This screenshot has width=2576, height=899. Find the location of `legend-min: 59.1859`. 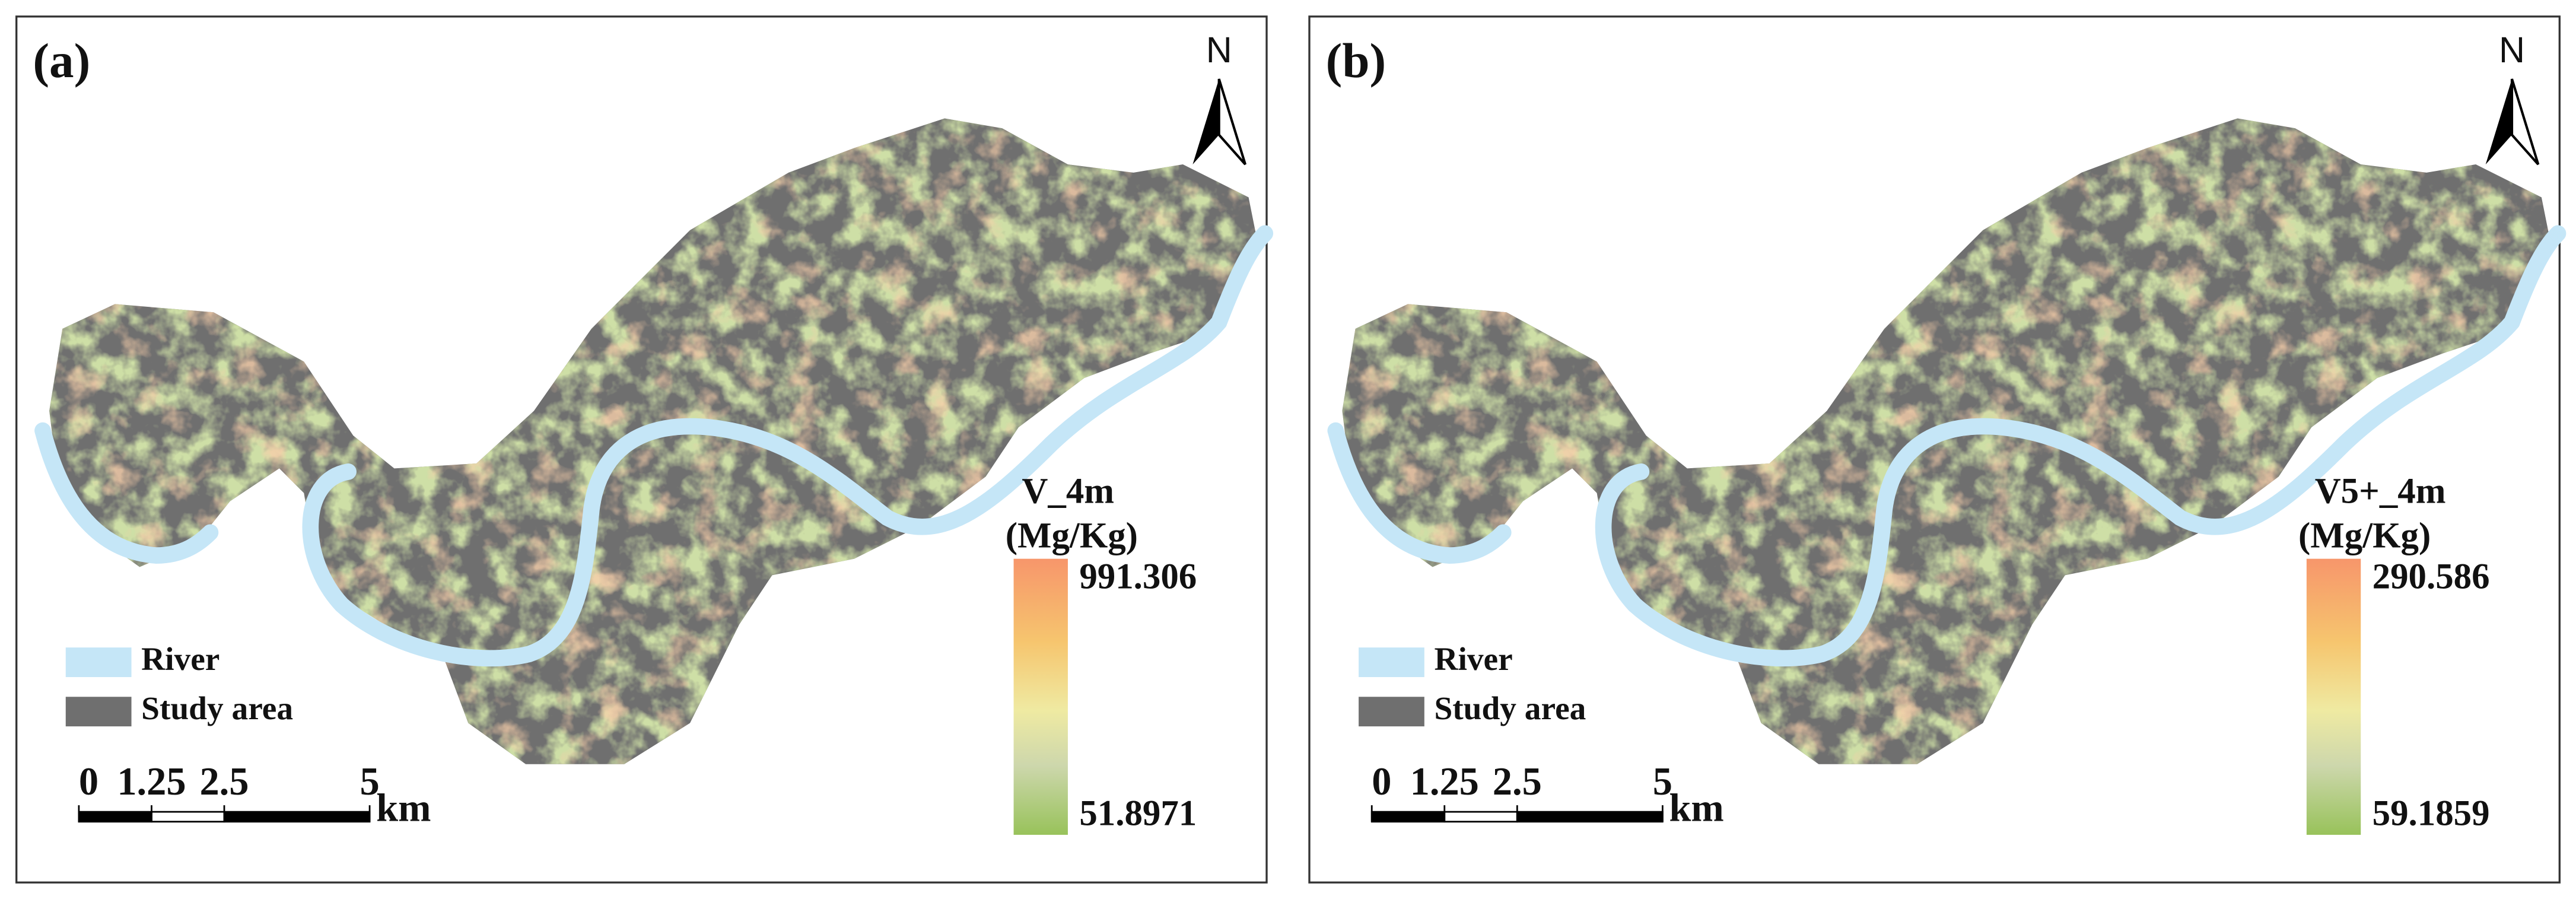

legend-min: 59.1859 is located at coordinates (2431, 813).